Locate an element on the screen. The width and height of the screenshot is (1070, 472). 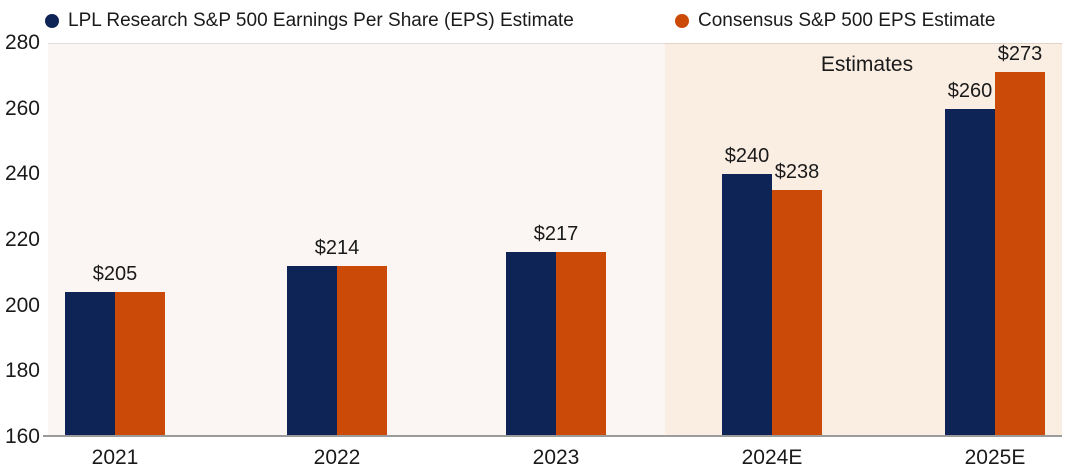
bar-2021-lpl is located at coordinates (90, 364).